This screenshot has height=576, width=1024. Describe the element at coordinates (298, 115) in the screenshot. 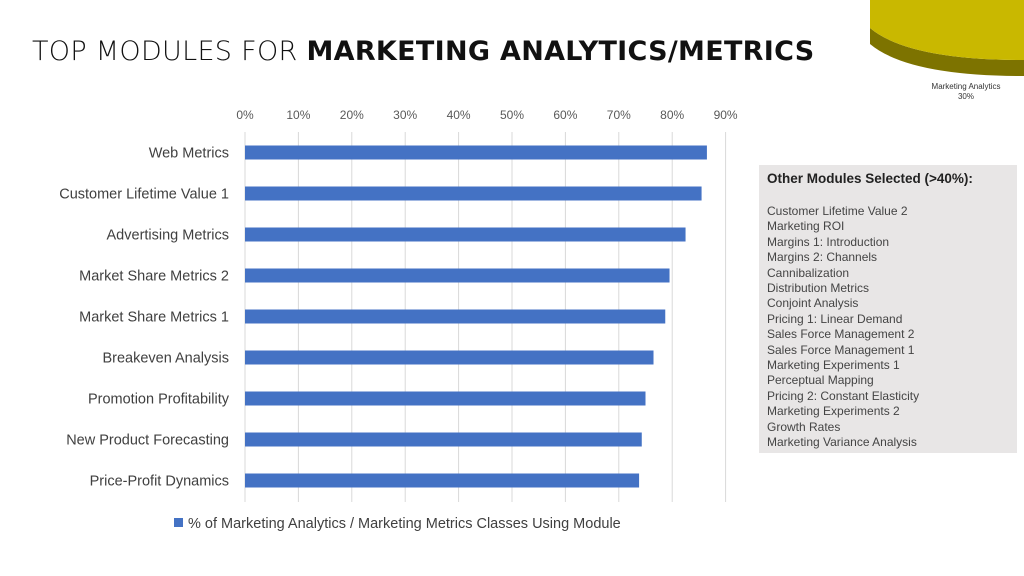

I see `x-tick-label: 10%` at that location.